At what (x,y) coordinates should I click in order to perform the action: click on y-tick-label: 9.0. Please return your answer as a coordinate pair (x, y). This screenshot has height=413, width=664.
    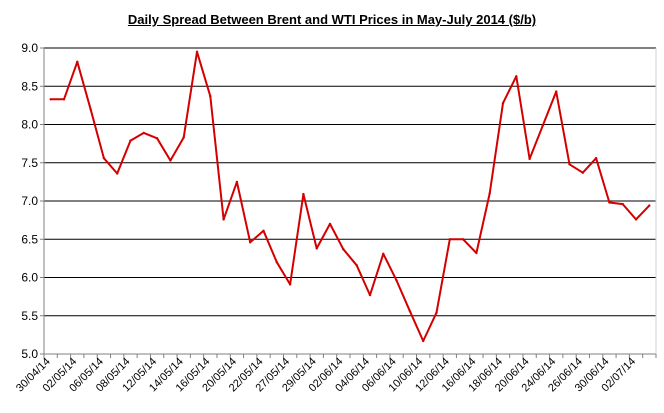
    Looking at the image, I should click on (29, 48).